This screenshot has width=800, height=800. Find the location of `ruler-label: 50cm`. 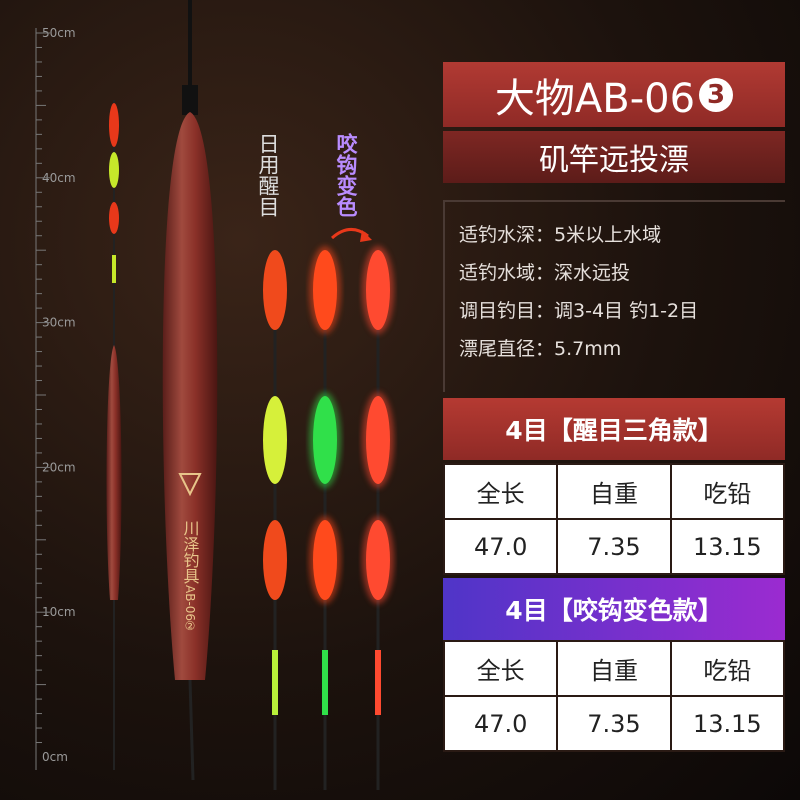

ruler-label: 50cm is located at coordinates (59, 33).